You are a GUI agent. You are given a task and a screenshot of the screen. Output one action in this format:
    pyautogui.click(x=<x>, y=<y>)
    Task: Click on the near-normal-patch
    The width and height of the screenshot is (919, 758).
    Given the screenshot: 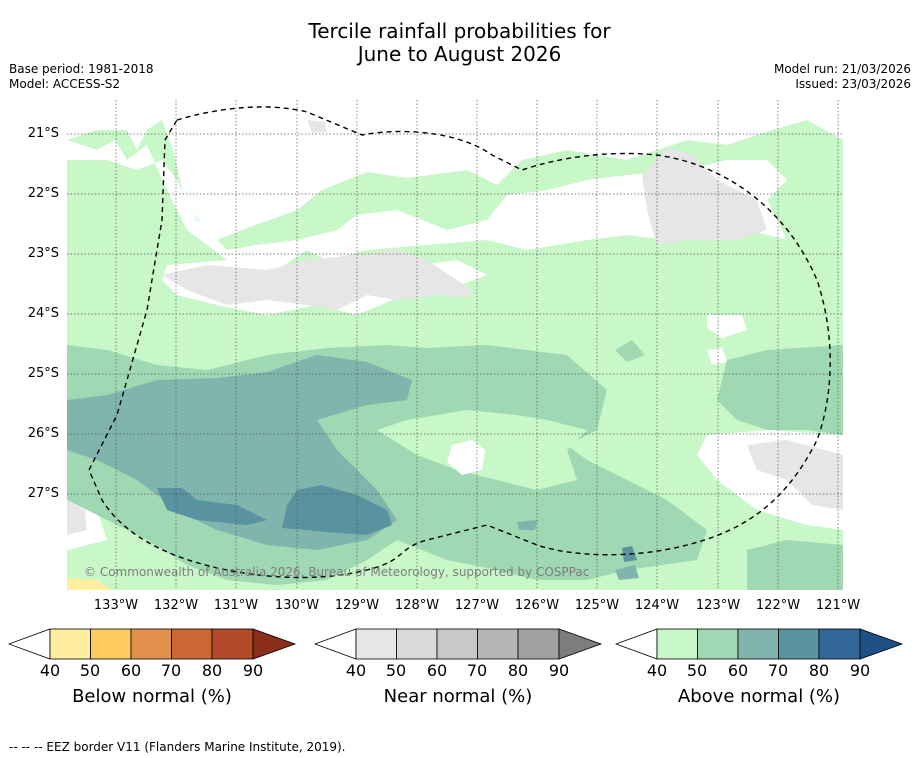 What is the action you would take?
    pyautogui.click(x=317, y=126)
    